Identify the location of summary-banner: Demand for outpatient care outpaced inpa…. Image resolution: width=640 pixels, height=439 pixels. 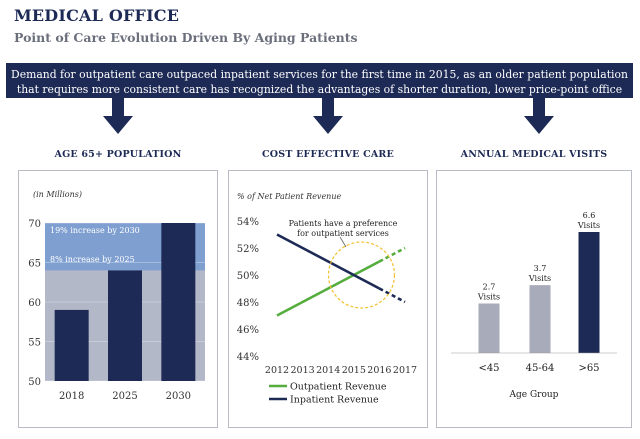
(319, 87).